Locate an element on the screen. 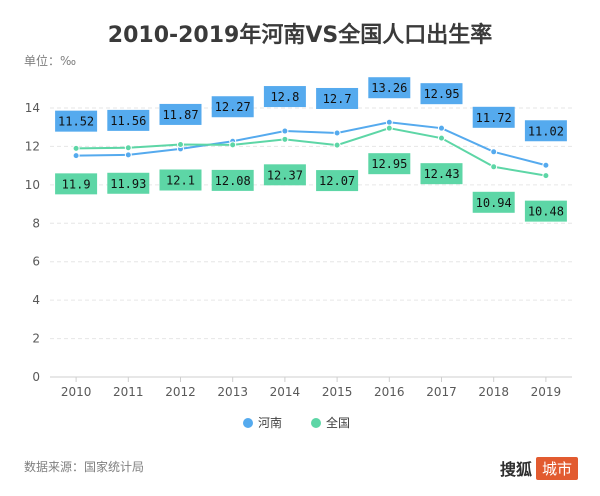  data-label: 11.93 is located at coordinates (128, 184).